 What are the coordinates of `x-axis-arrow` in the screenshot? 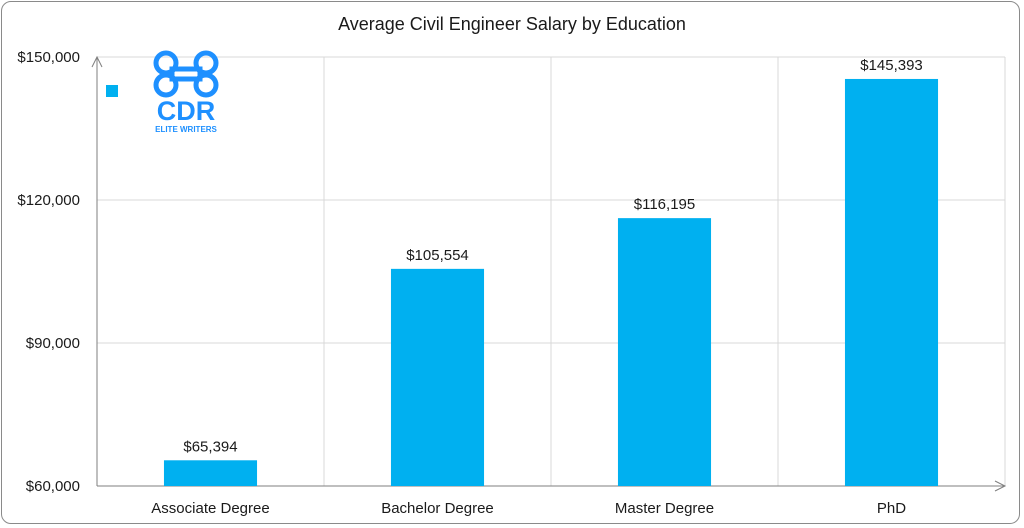 It's located at (1000, 486).